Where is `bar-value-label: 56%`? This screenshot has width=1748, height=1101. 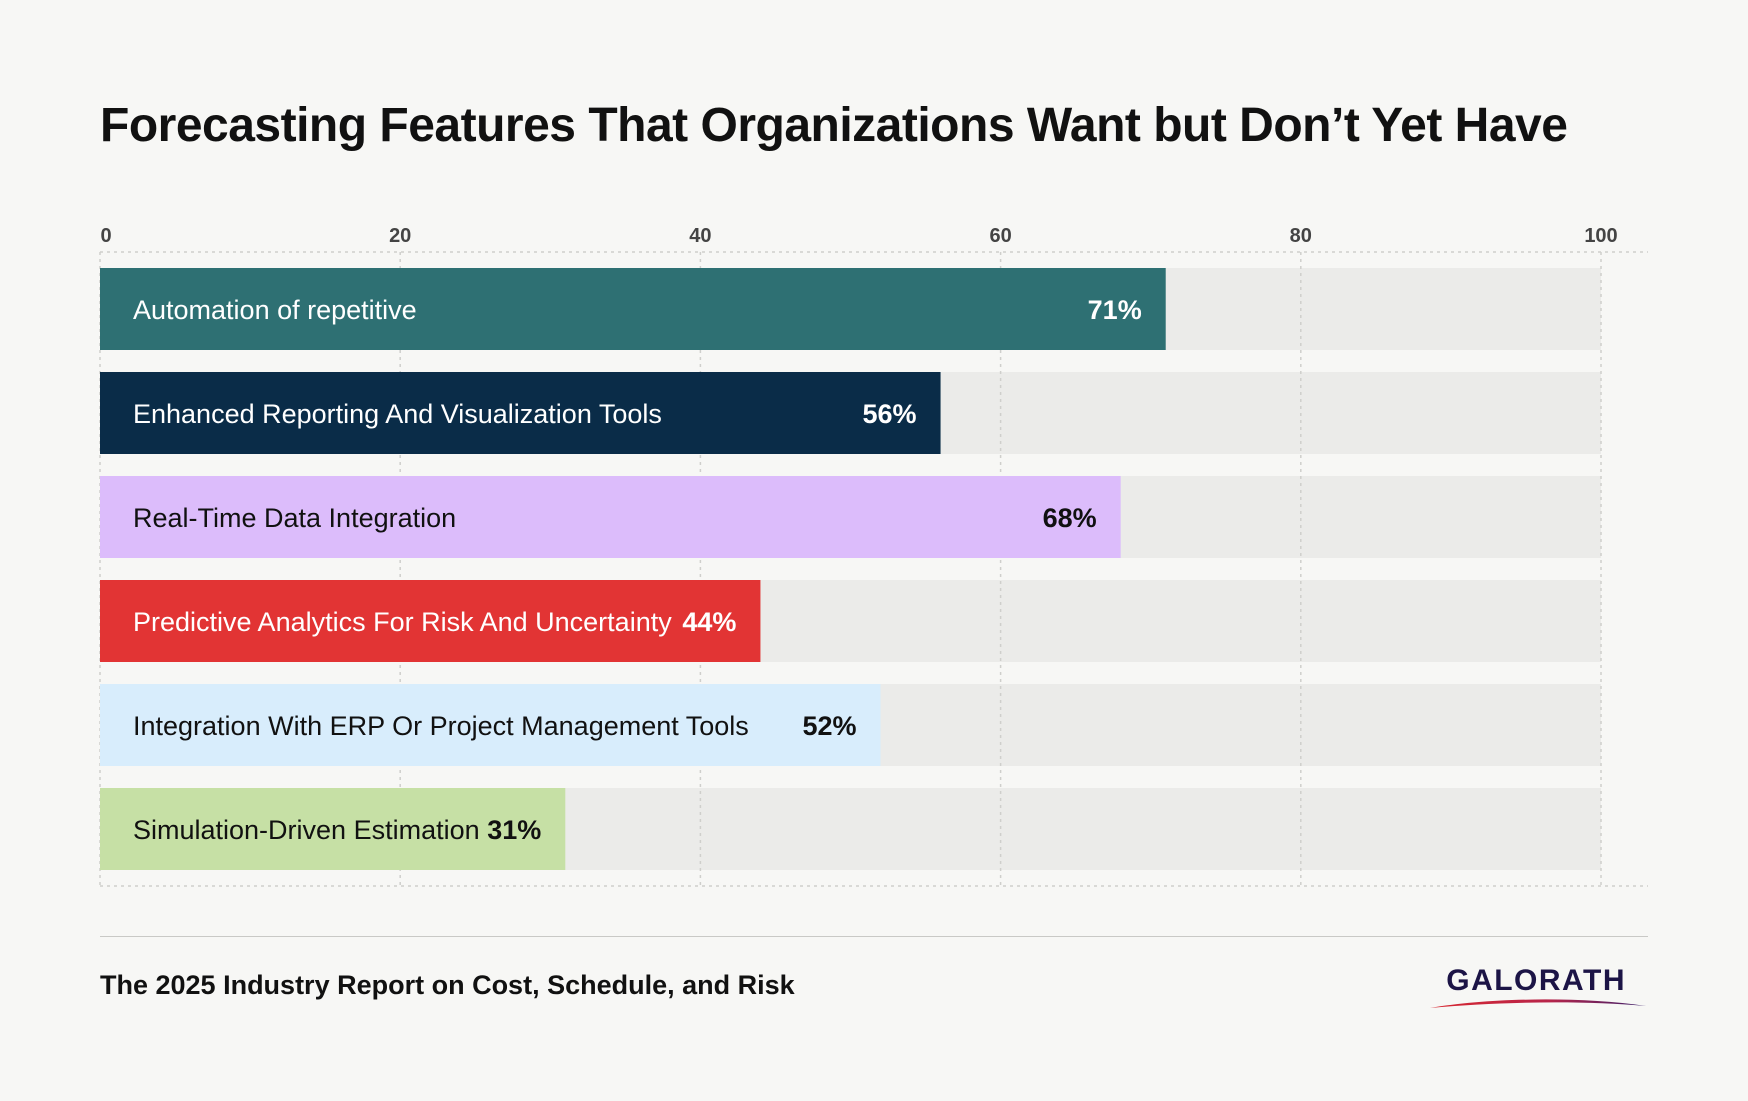 bar-value-label: 56% is located at coordinates (890, 414).